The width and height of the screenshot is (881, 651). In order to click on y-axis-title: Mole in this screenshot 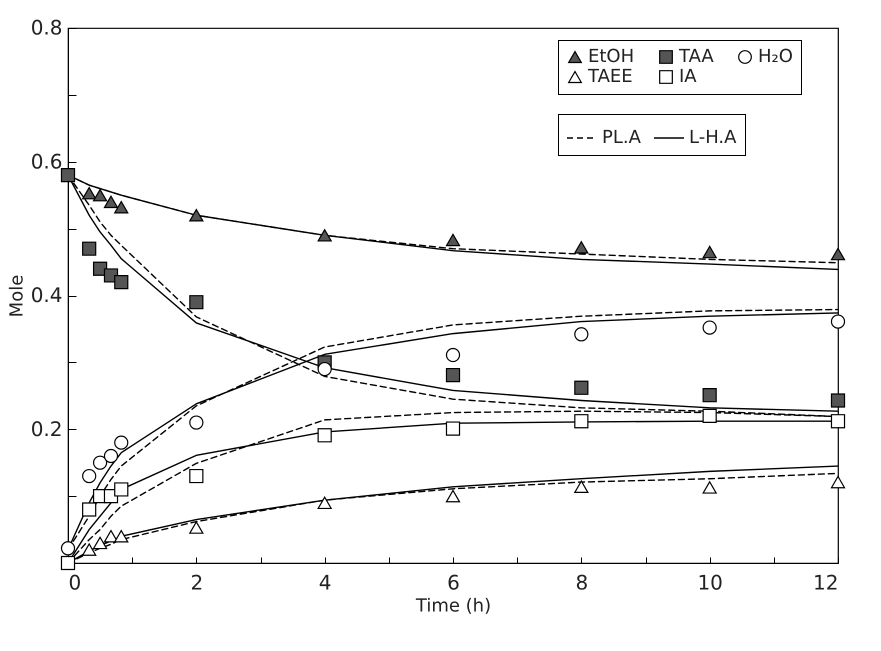, I will do `click(17, 296)`.